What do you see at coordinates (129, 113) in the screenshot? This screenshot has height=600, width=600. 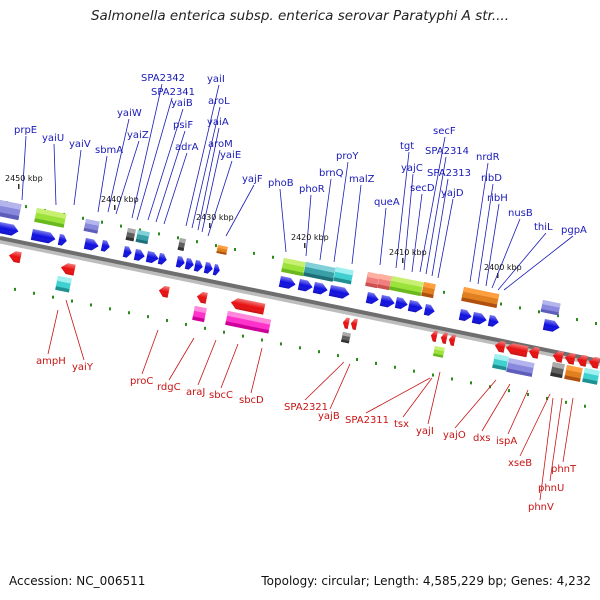 I see `top-gene-label: yaiW` at bounding box center [129, 113].